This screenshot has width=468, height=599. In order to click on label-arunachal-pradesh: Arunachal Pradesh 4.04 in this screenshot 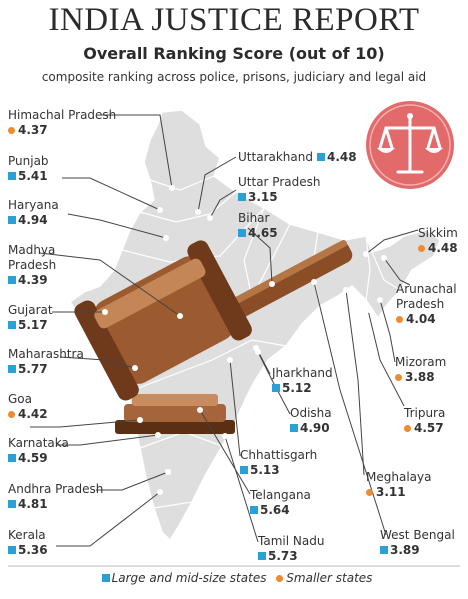, I will do `click(426, 304)`.